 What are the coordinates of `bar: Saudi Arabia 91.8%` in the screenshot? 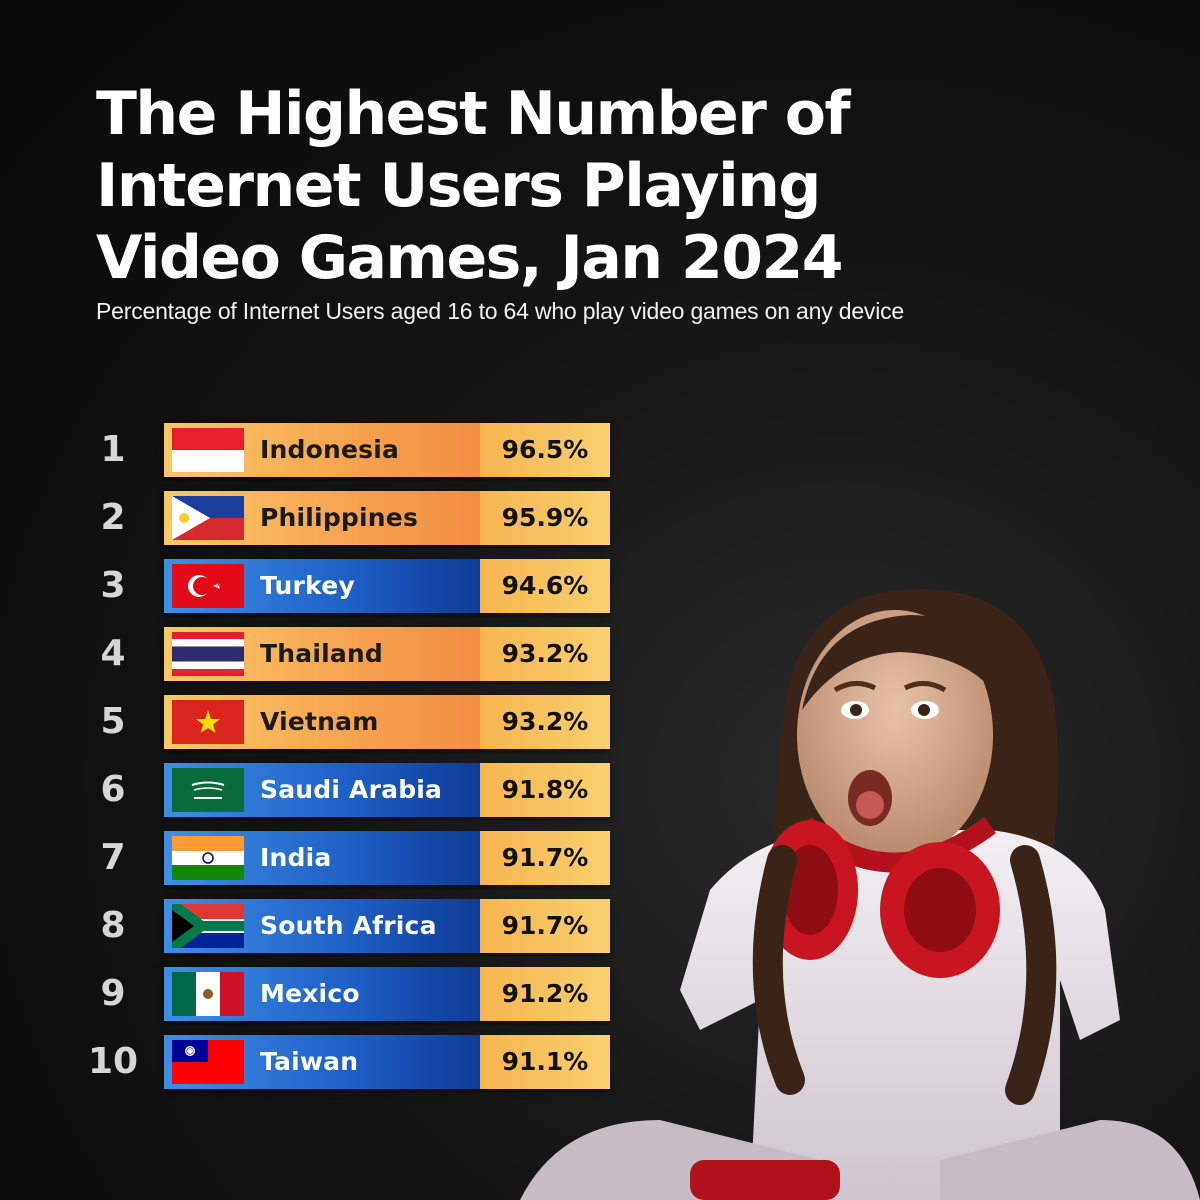 It's located at (387, 790).